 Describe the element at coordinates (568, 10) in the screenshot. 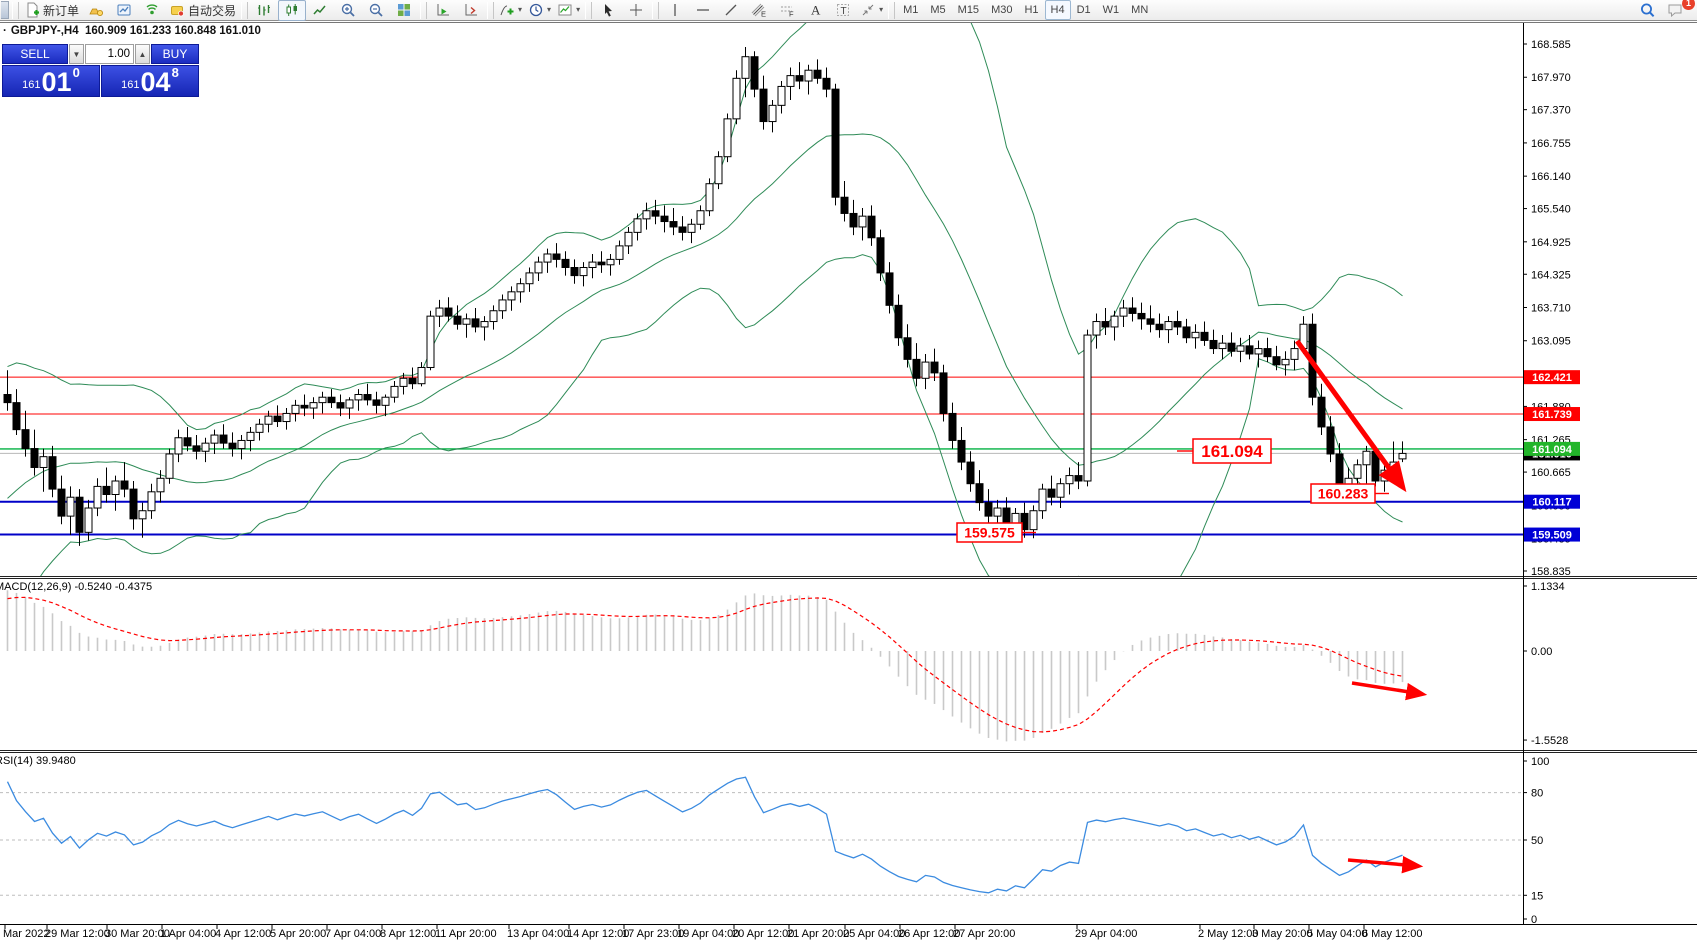

I see `templates-button: ▾` at that location.